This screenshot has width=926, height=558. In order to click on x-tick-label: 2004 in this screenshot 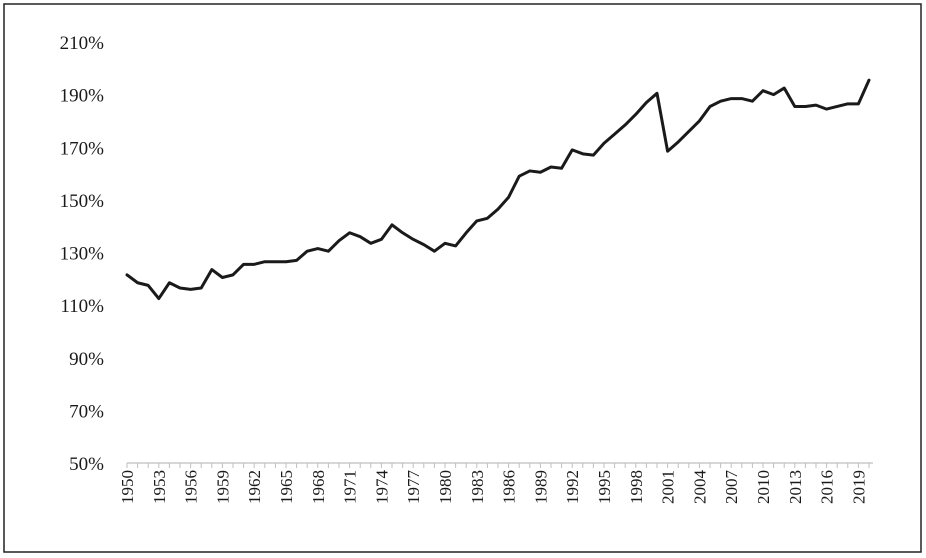, I will do `click(699, 487)`.